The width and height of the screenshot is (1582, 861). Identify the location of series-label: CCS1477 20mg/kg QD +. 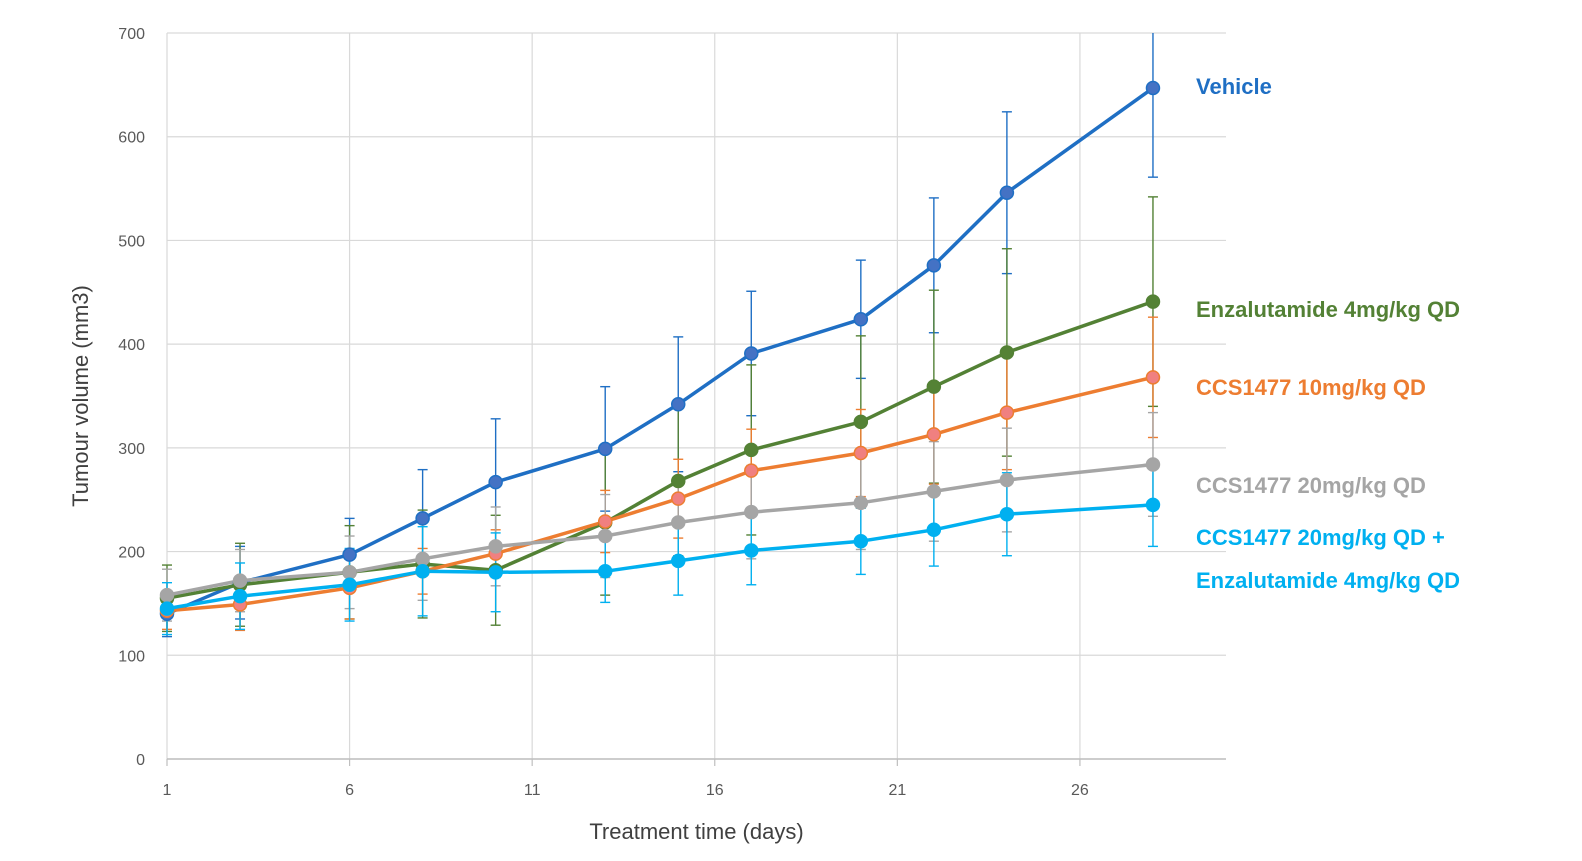
(1320, 537).